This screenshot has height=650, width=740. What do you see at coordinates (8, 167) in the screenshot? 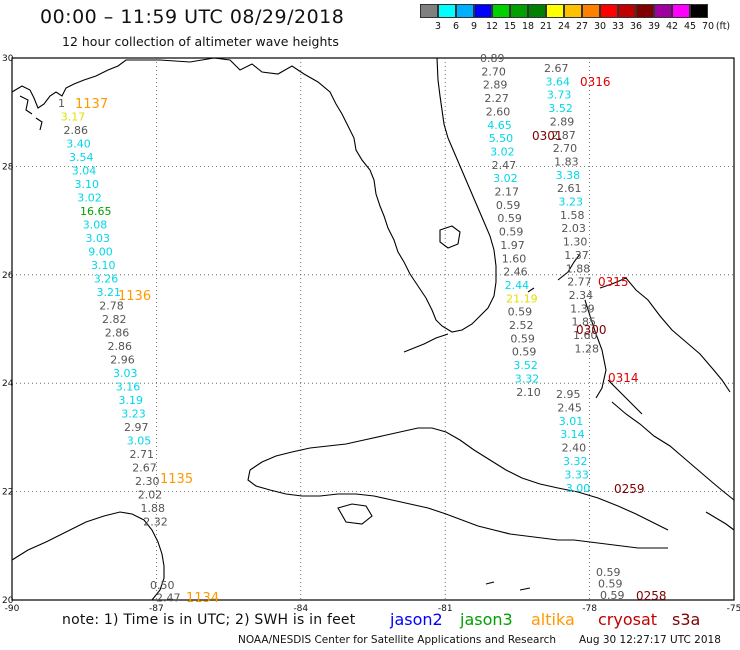
I see `latitude-label: 28` at bounding box center [8, 167].